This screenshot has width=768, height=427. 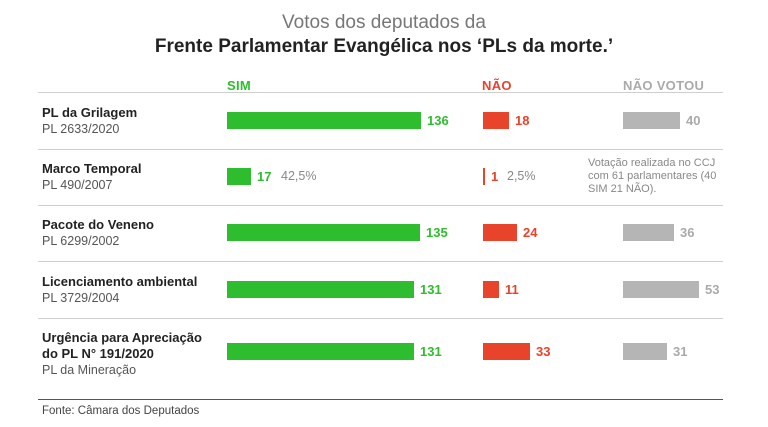 What do you see at coordinates (81, 129) in the screenshot?
I see `row-subtitle: PL 2633/2020` at bounding box center [81, 129].